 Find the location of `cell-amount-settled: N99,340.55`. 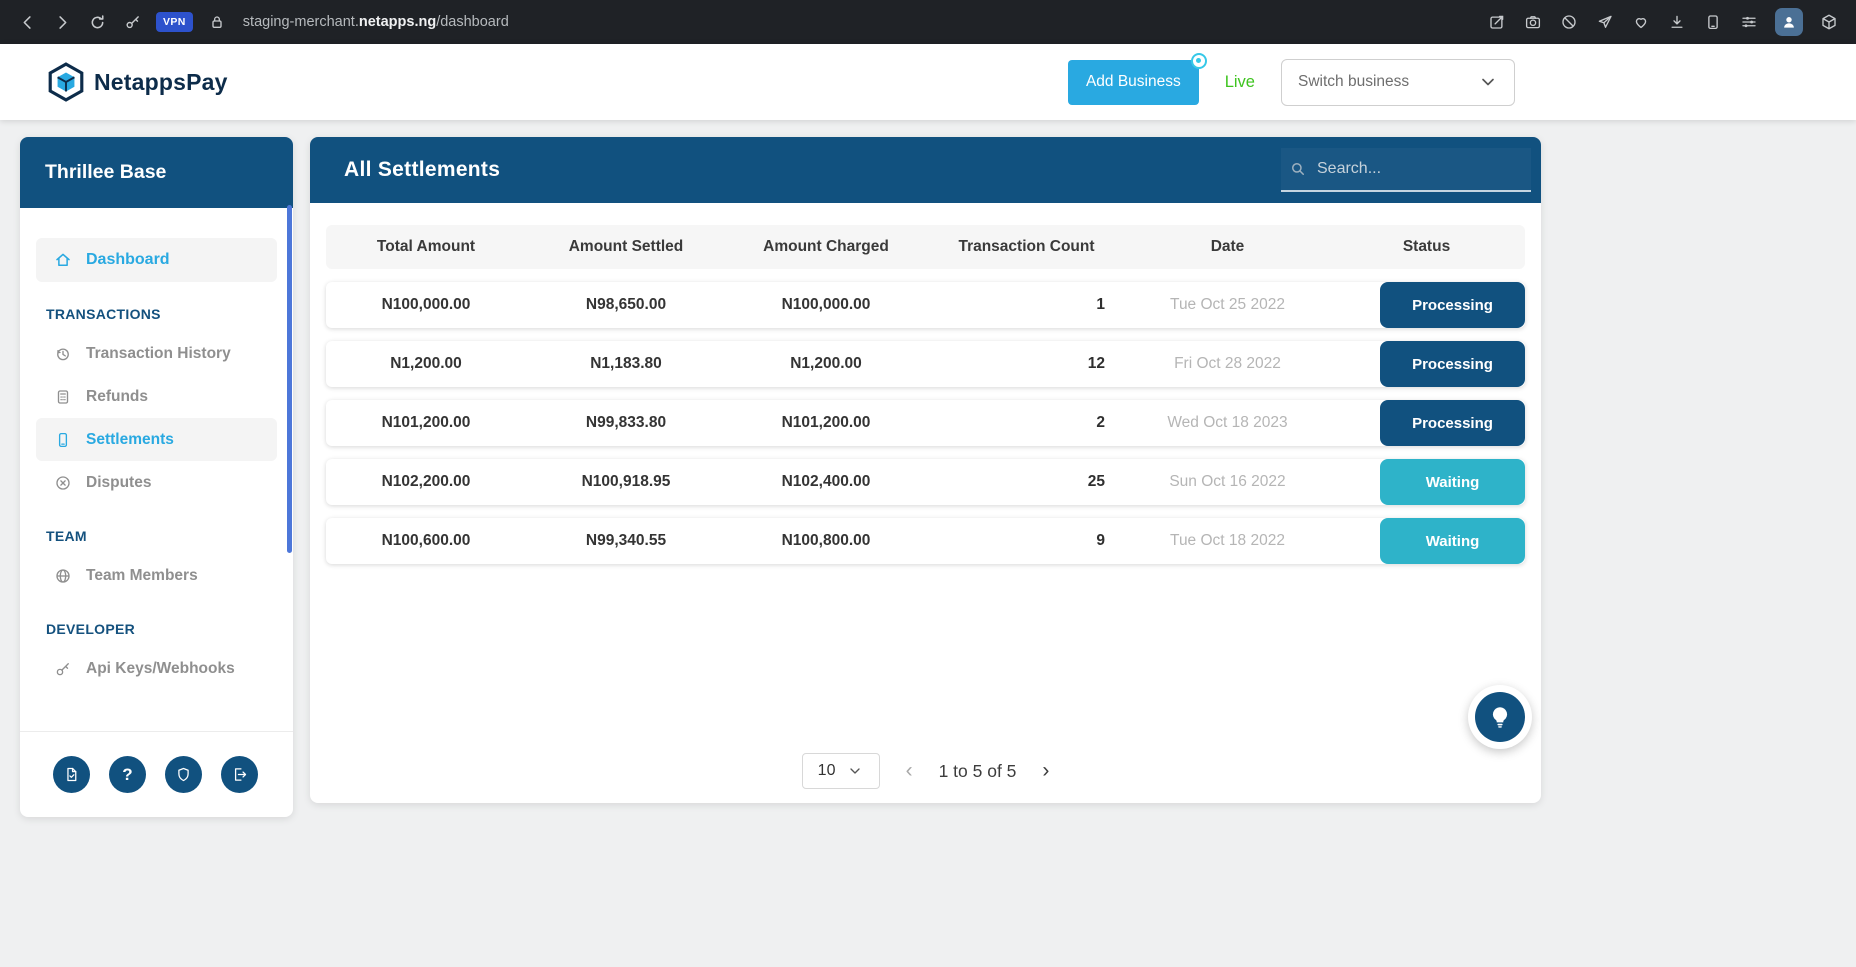

cell-amount-settled: N99,340.55 is located at coordinates (626, 540).